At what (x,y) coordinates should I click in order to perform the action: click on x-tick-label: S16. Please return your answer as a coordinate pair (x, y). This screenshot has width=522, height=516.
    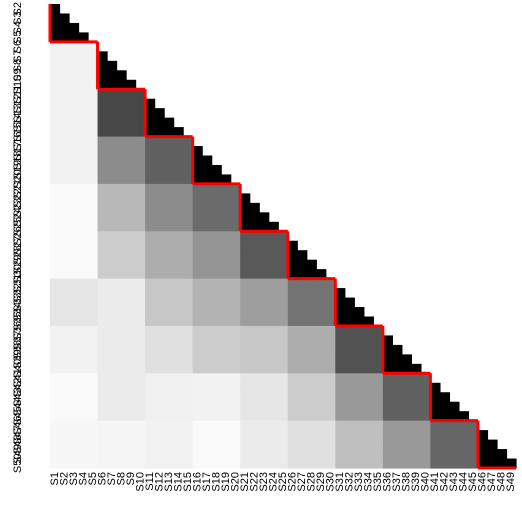
    Looking at the image, I should click on (197, 482).